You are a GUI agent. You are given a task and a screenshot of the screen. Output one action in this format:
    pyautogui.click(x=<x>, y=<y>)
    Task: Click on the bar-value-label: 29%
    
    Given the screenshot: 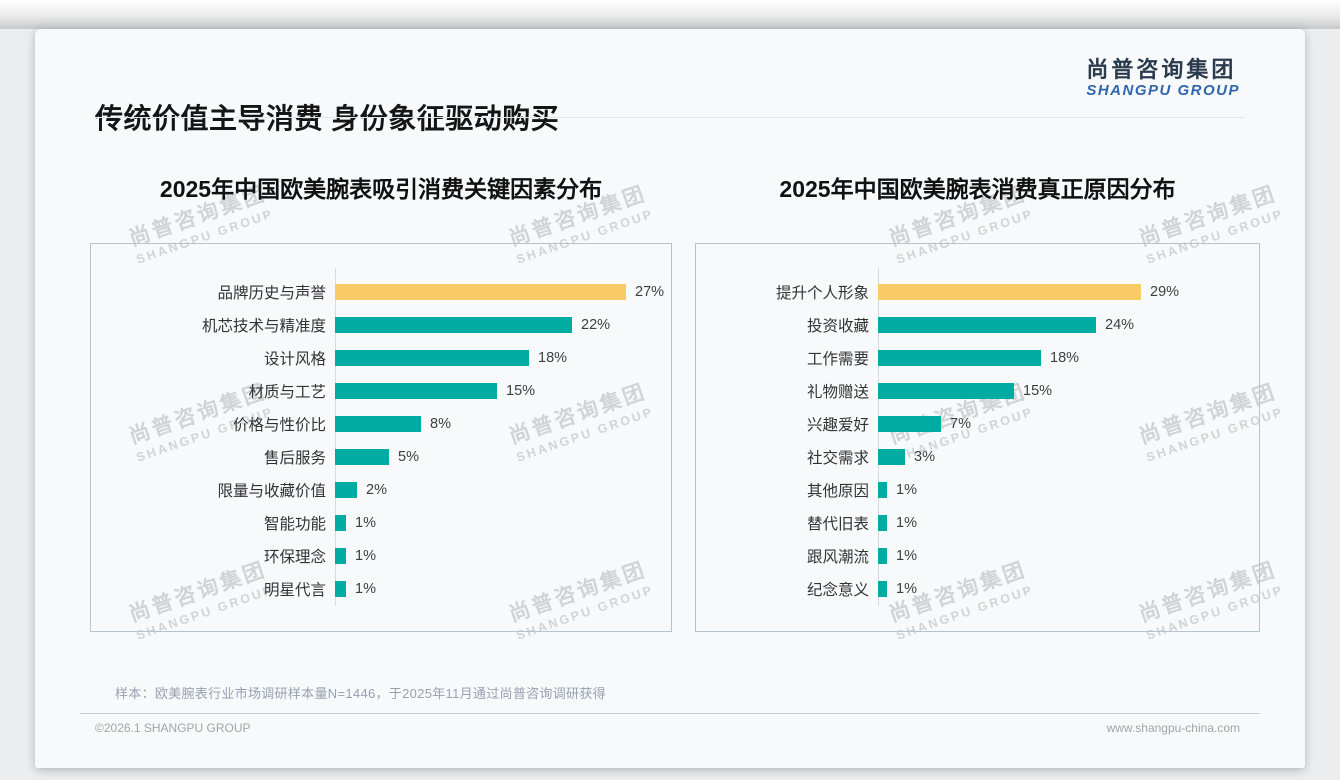 What is the action you would take?
    pyautogui.click(x=1165, y=291)
    